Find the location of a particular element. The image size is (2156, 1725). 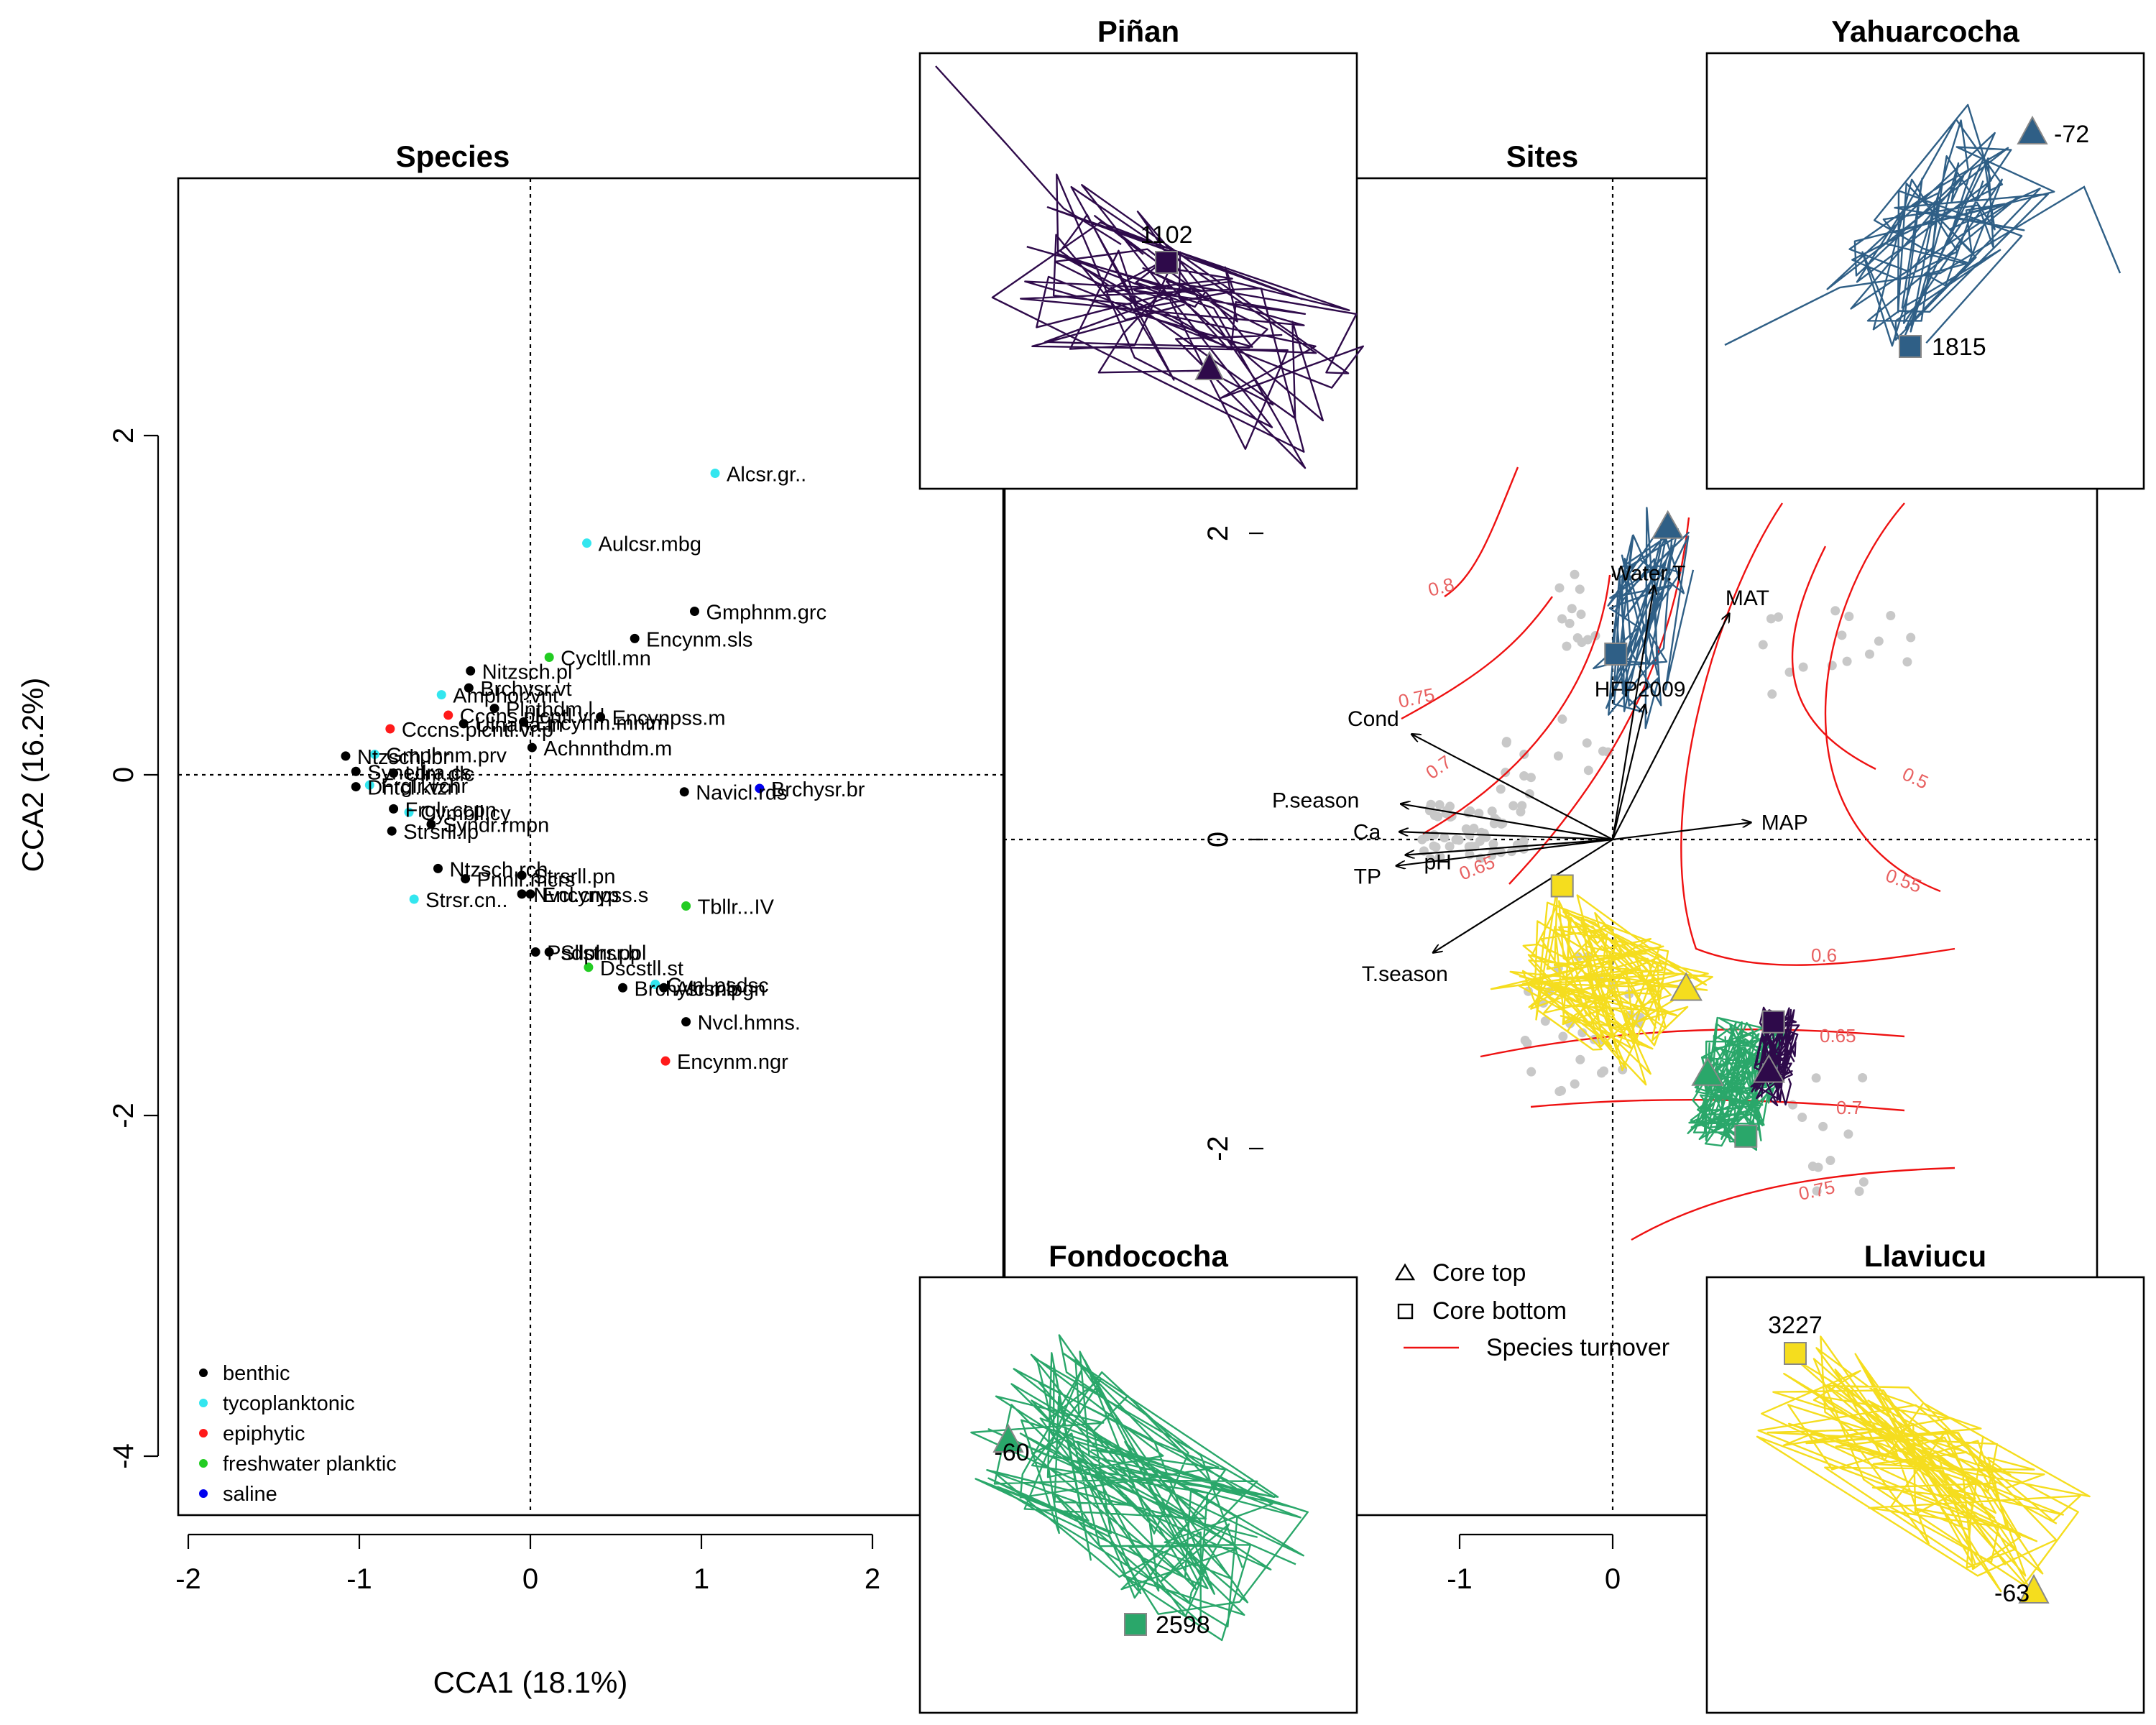

legend-swatch-epiphytic is located at coordinates (204, 1433).